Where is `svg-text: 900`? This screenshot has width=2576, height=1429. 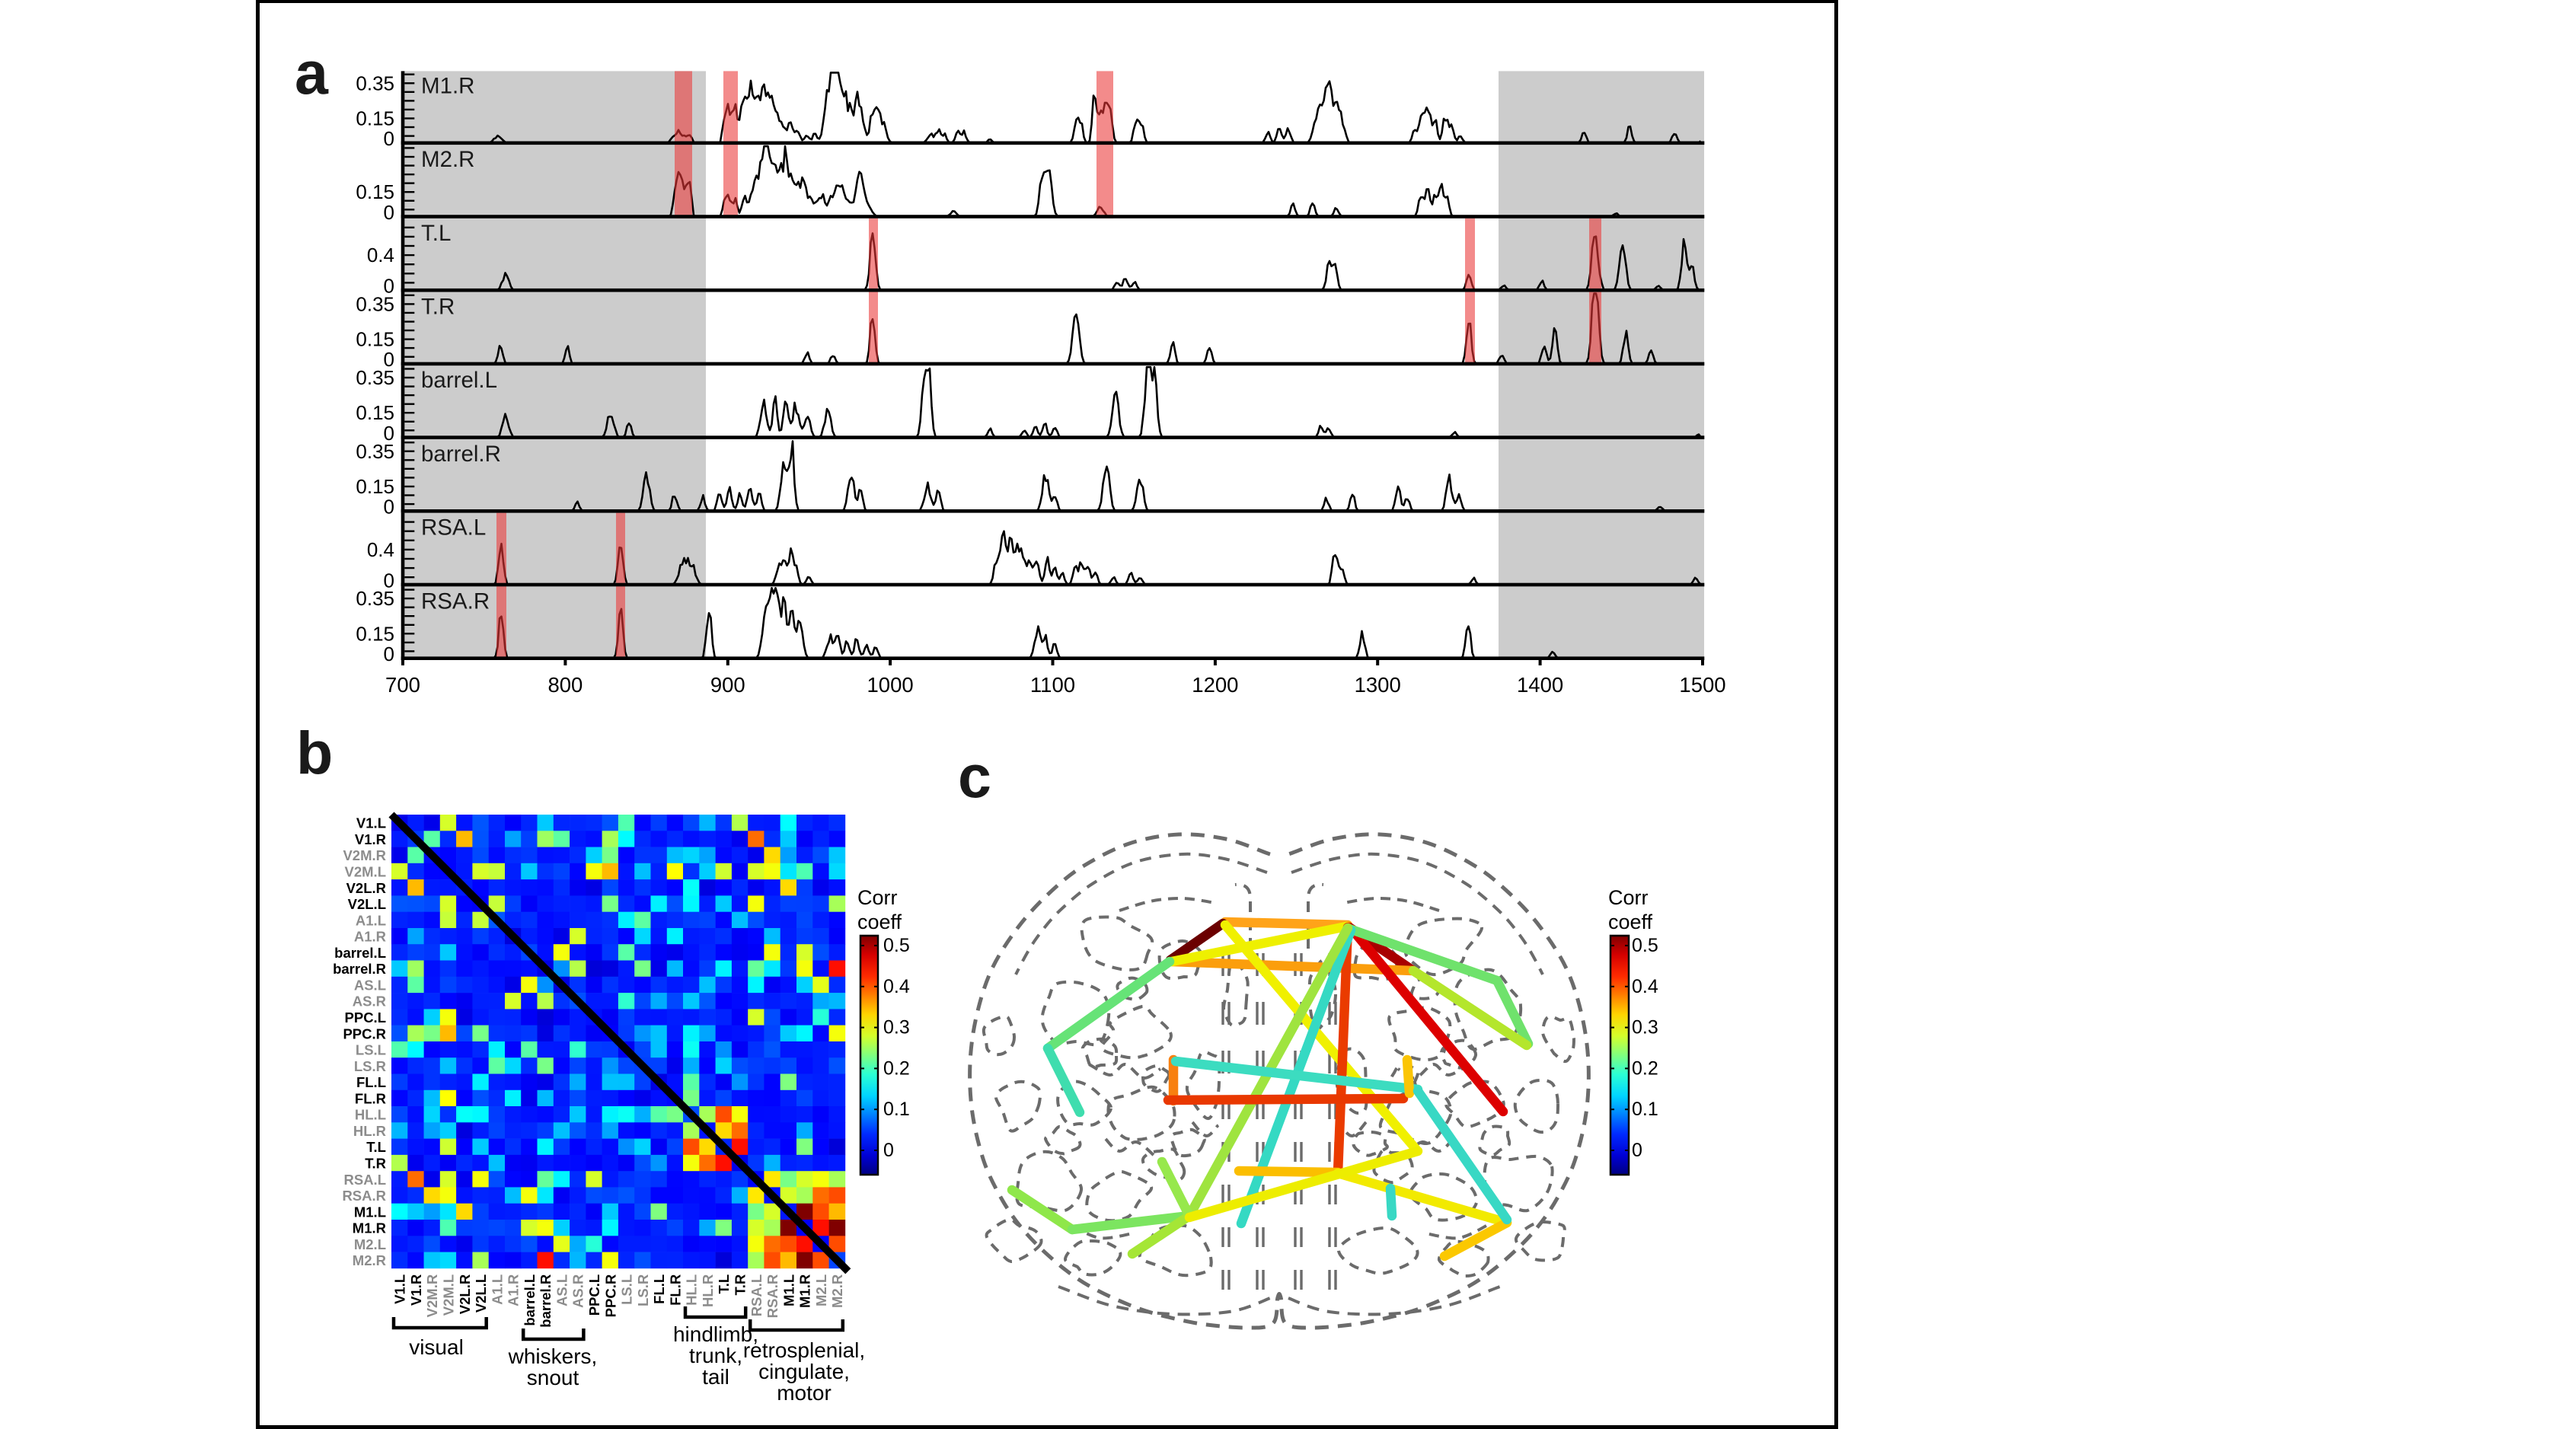
svg-text: 900 is located at coordinates (727, 685).